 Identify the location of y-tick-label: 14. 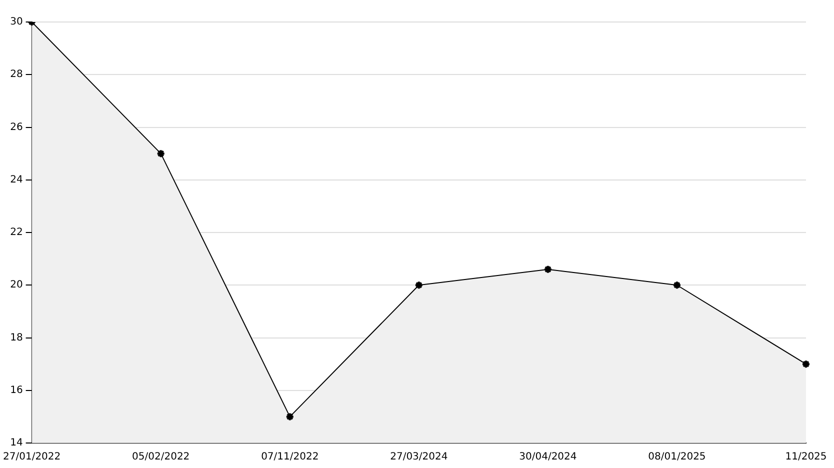
(16, 443).